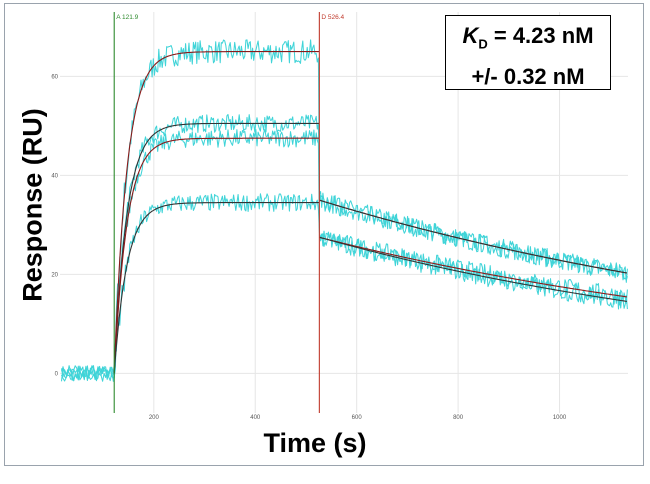  I want to click on kd-symbol: K, so click(470, 35).